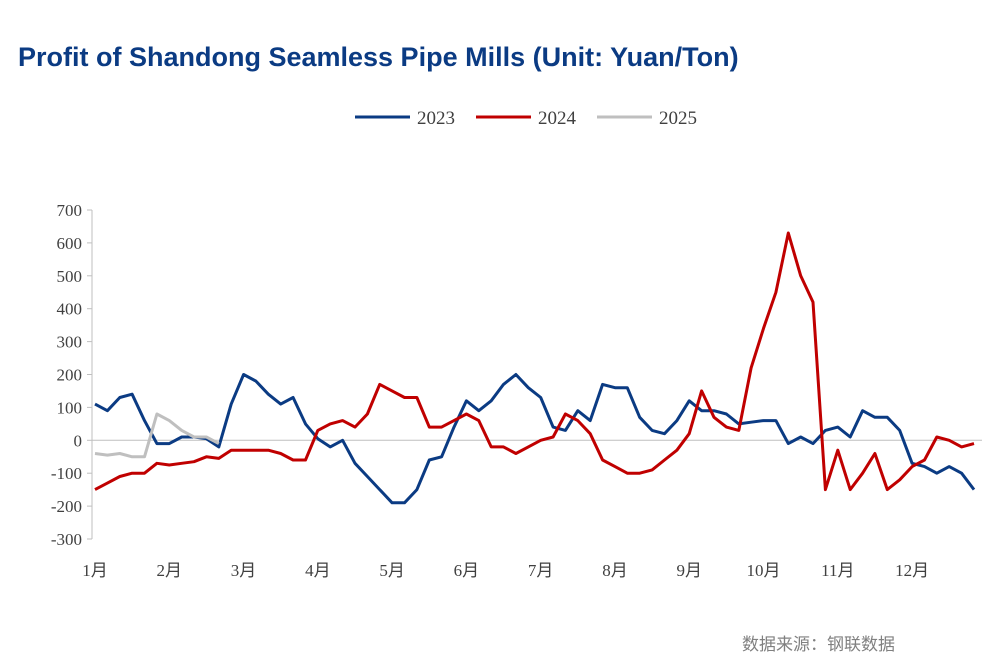 Image resolution: width=1005 pixels, height=667 pixels. Describe the element at coordinates (170, 570) in the screenshot. I see `x-tick-label: 2月` at that location.